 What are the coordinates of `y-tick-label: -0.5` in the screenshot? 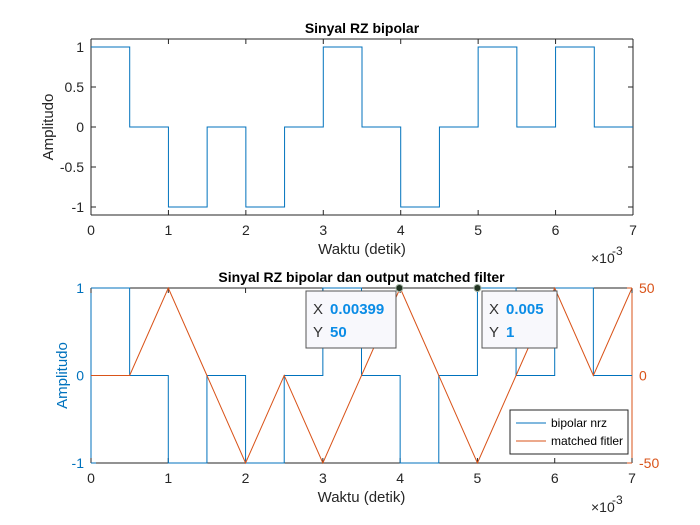 It's located at (72, 167).